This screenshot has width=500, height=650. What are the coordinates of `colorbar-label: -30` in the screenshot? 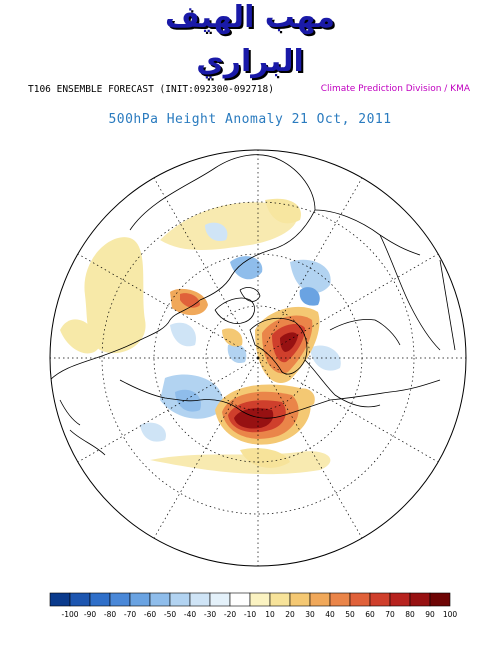 It's located at (210, 614).